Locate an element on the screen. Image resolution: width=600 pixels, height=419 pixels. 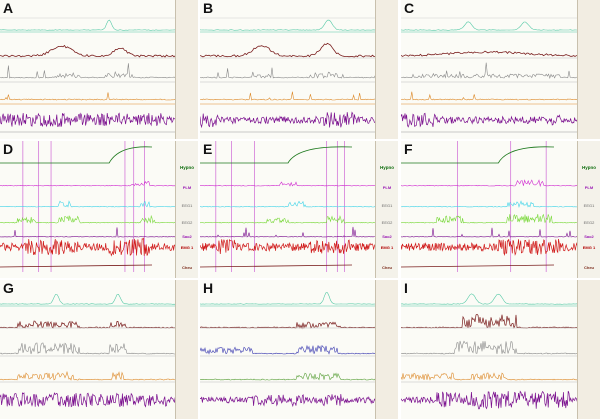
panel-letter-b: B is located at coordinates (208, 8).